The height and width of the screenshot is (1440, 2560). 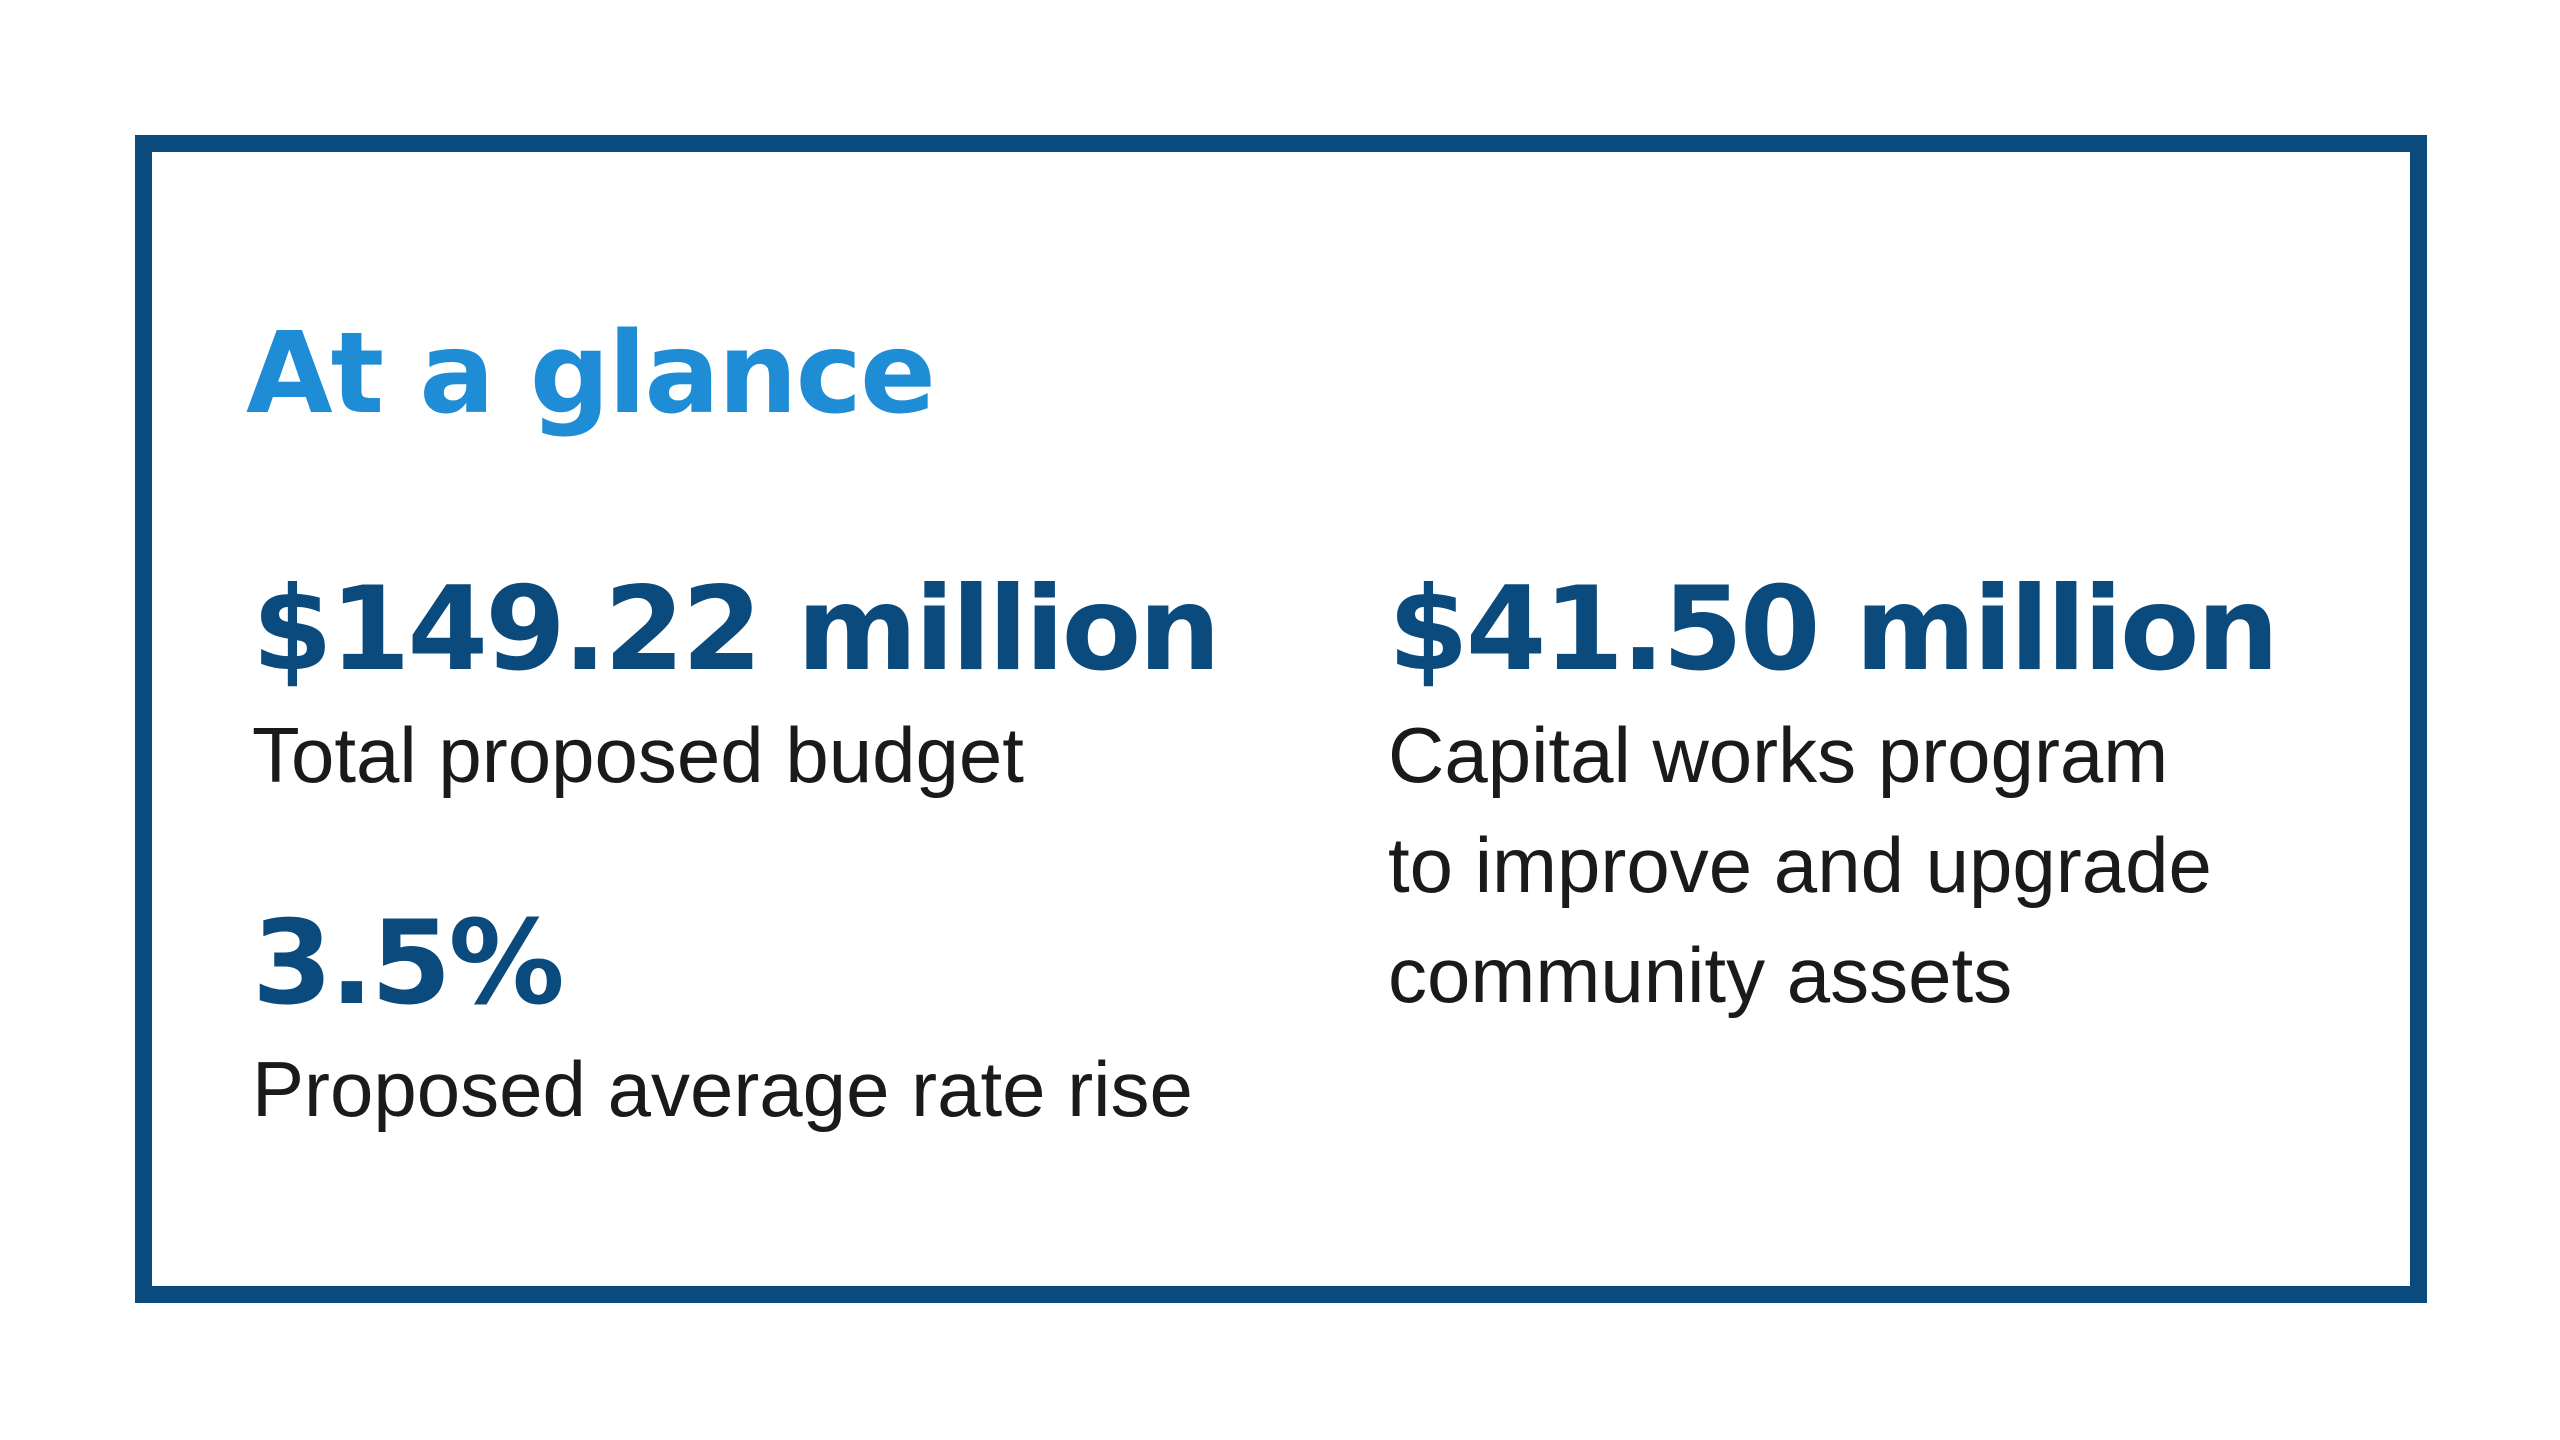 I want to click on stat-total-budget: $149.22 million Total proposed budget, so click(x=736, y=686).